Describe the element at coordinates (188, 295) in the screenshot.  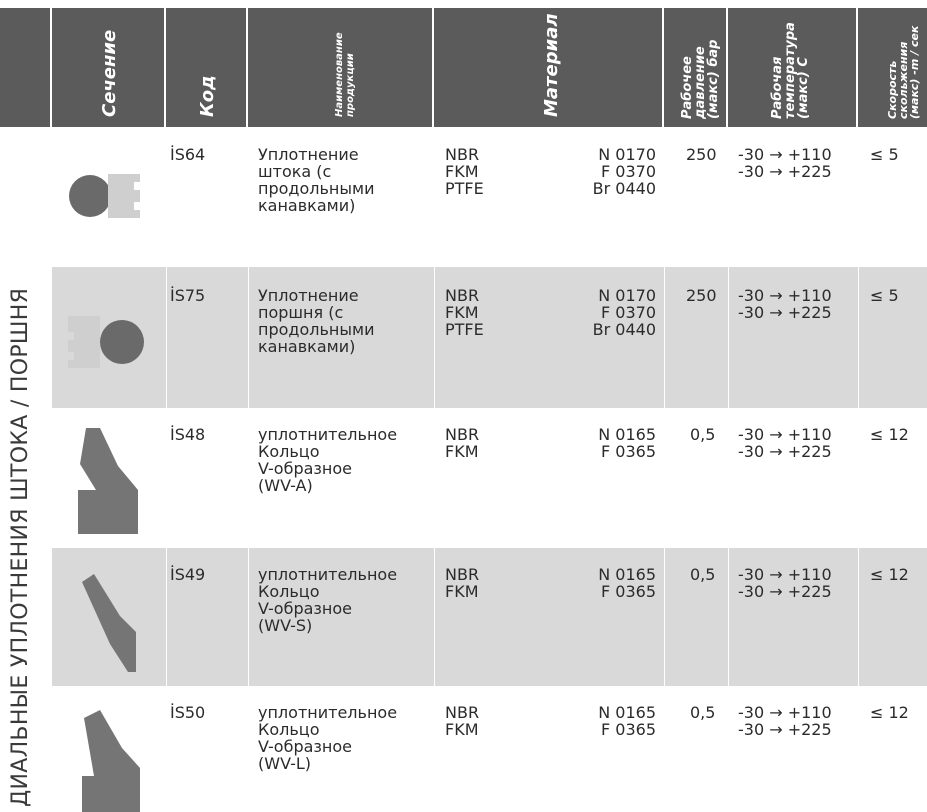
I see `row2-code: İS75` at that location.